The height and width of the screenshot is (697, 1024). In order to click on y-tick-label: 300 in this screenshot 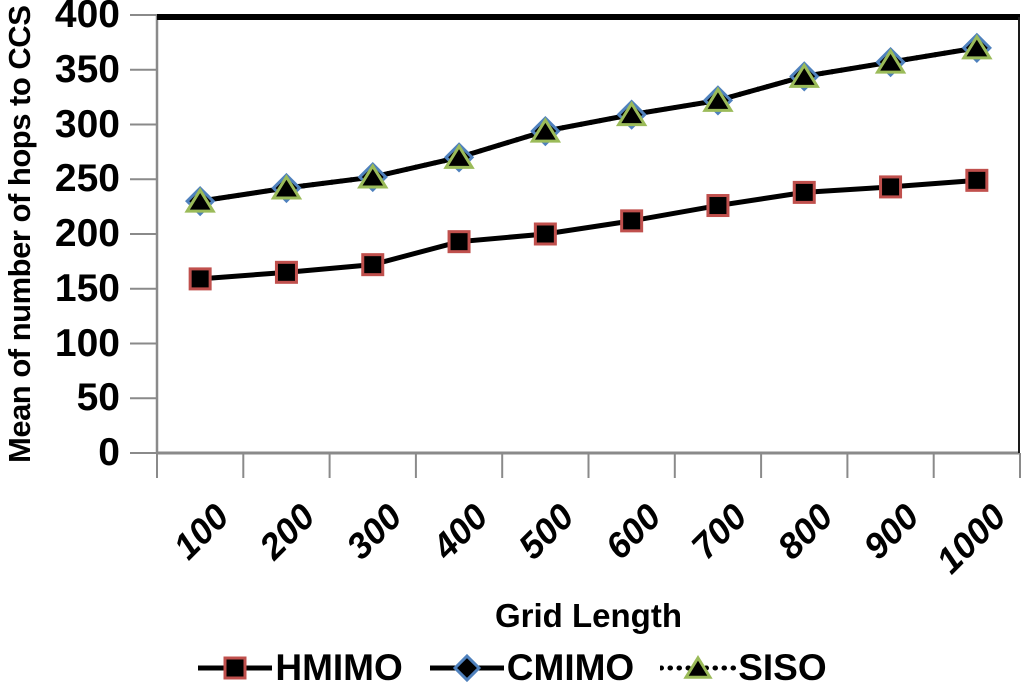, I will do `click(87, 124)`.